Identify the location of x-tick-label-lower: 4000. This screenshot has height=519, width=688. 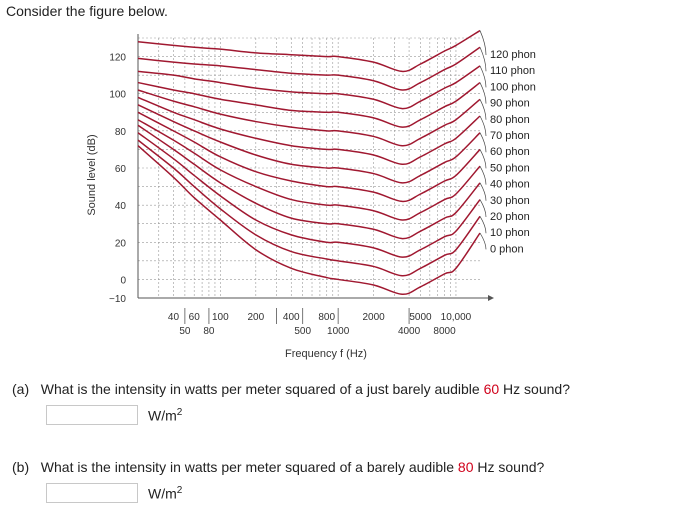
(409, 331).